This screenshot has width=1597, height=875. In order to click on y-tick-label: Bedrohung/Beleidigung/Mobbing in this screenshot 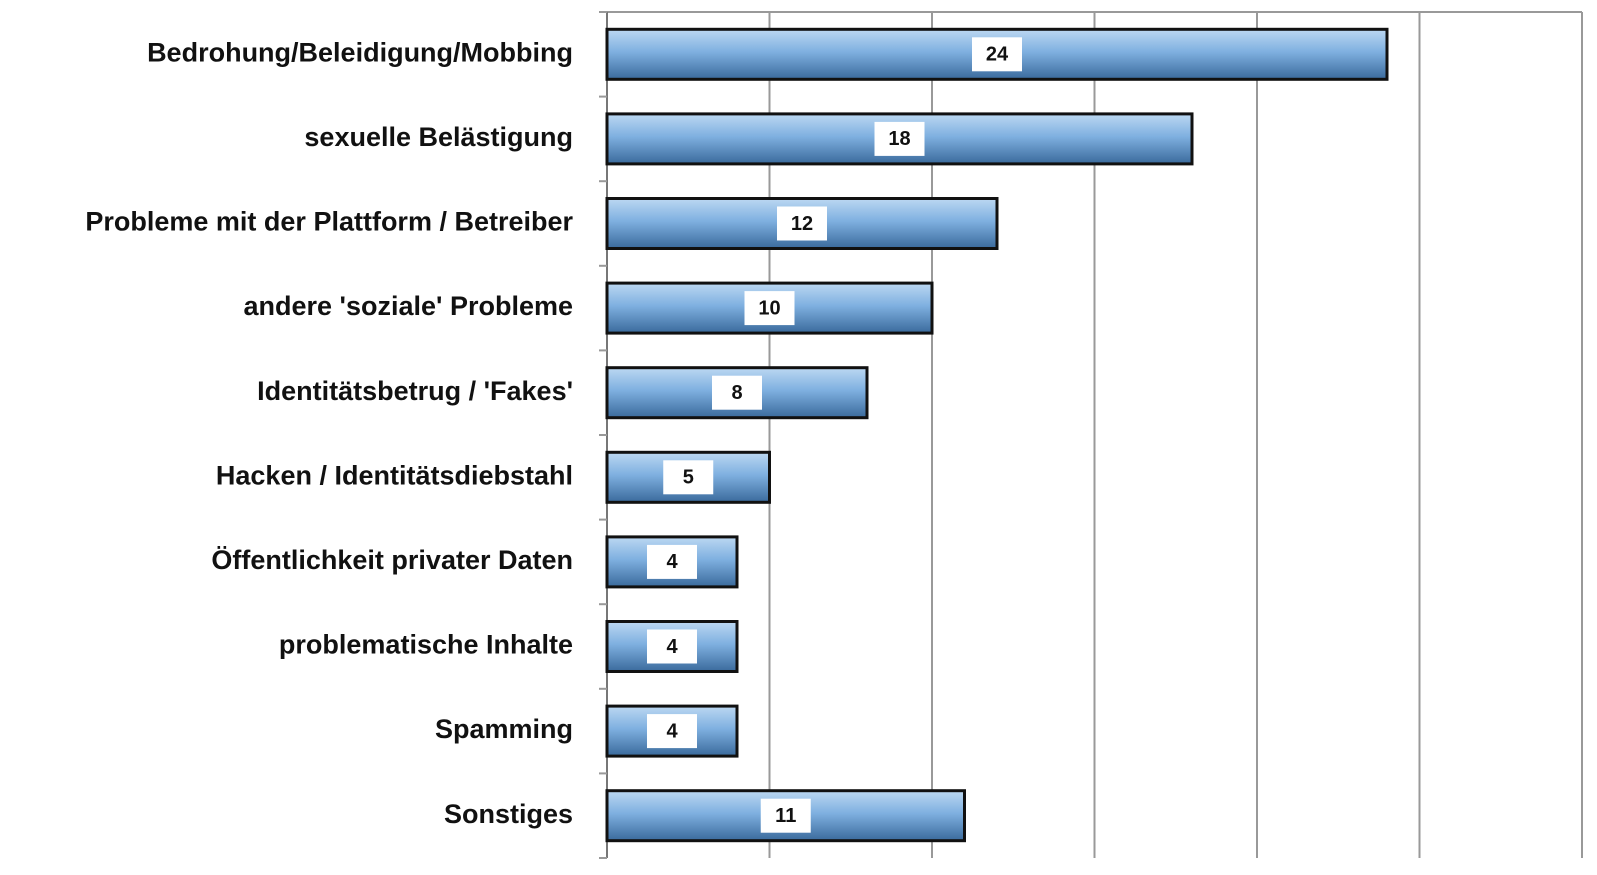, I will do `click(360, 52)`.